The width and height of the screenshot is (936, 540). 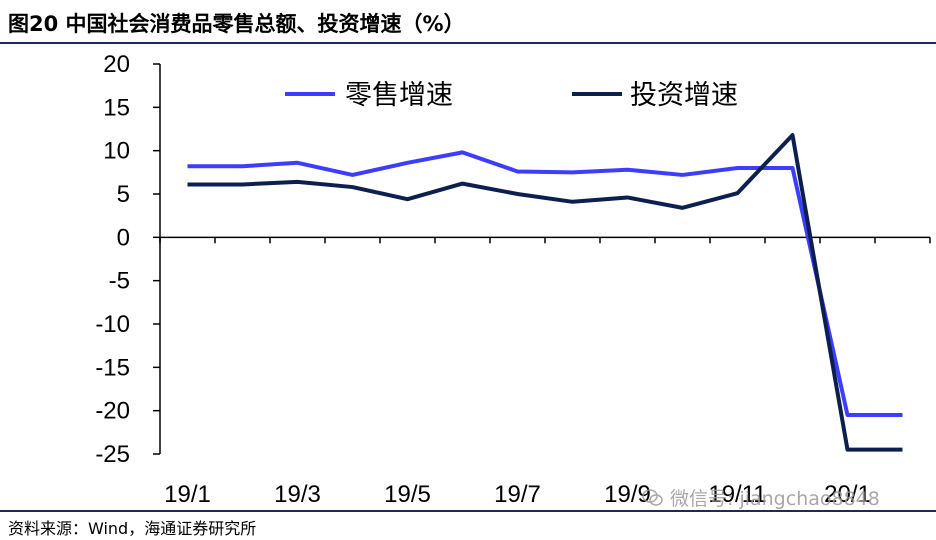 I want to click on source-note: 资料来源：Wind，海通证券研究所, so click(x=132, y=528).